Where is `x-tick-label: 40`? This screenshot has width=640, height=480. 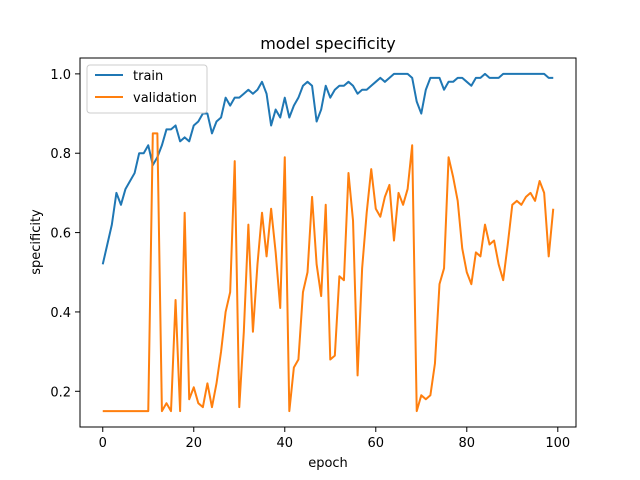 x-tick-label: 40 is located at coordinates (284, 443).